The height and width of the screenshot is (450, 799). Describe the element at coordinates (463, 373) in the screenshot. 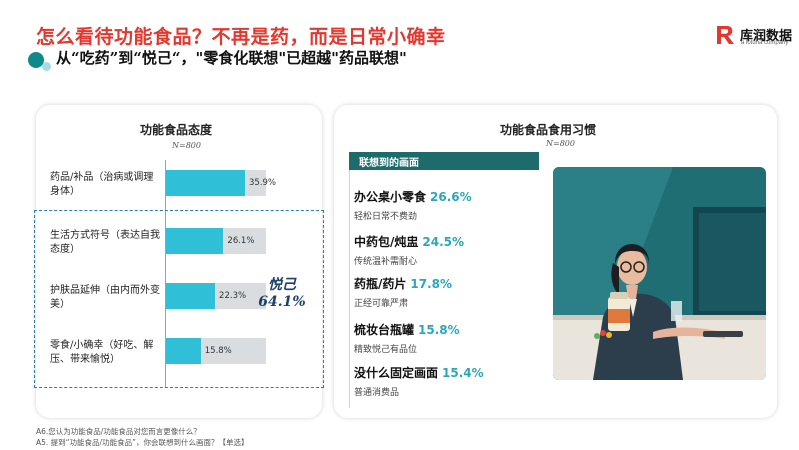

I see `association-item-percent: 15.4%` at that location.